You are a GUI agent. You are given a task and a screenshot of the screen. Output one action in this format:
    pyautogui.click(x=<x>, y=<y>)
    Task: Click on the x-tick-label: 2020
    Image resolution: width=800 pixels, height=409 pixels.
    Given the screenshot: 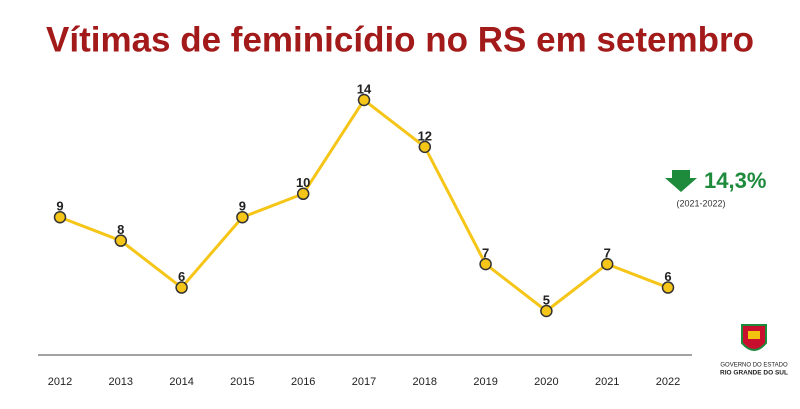 What is the action you would take?
    pyautogui.click(x=546, y=382)
    